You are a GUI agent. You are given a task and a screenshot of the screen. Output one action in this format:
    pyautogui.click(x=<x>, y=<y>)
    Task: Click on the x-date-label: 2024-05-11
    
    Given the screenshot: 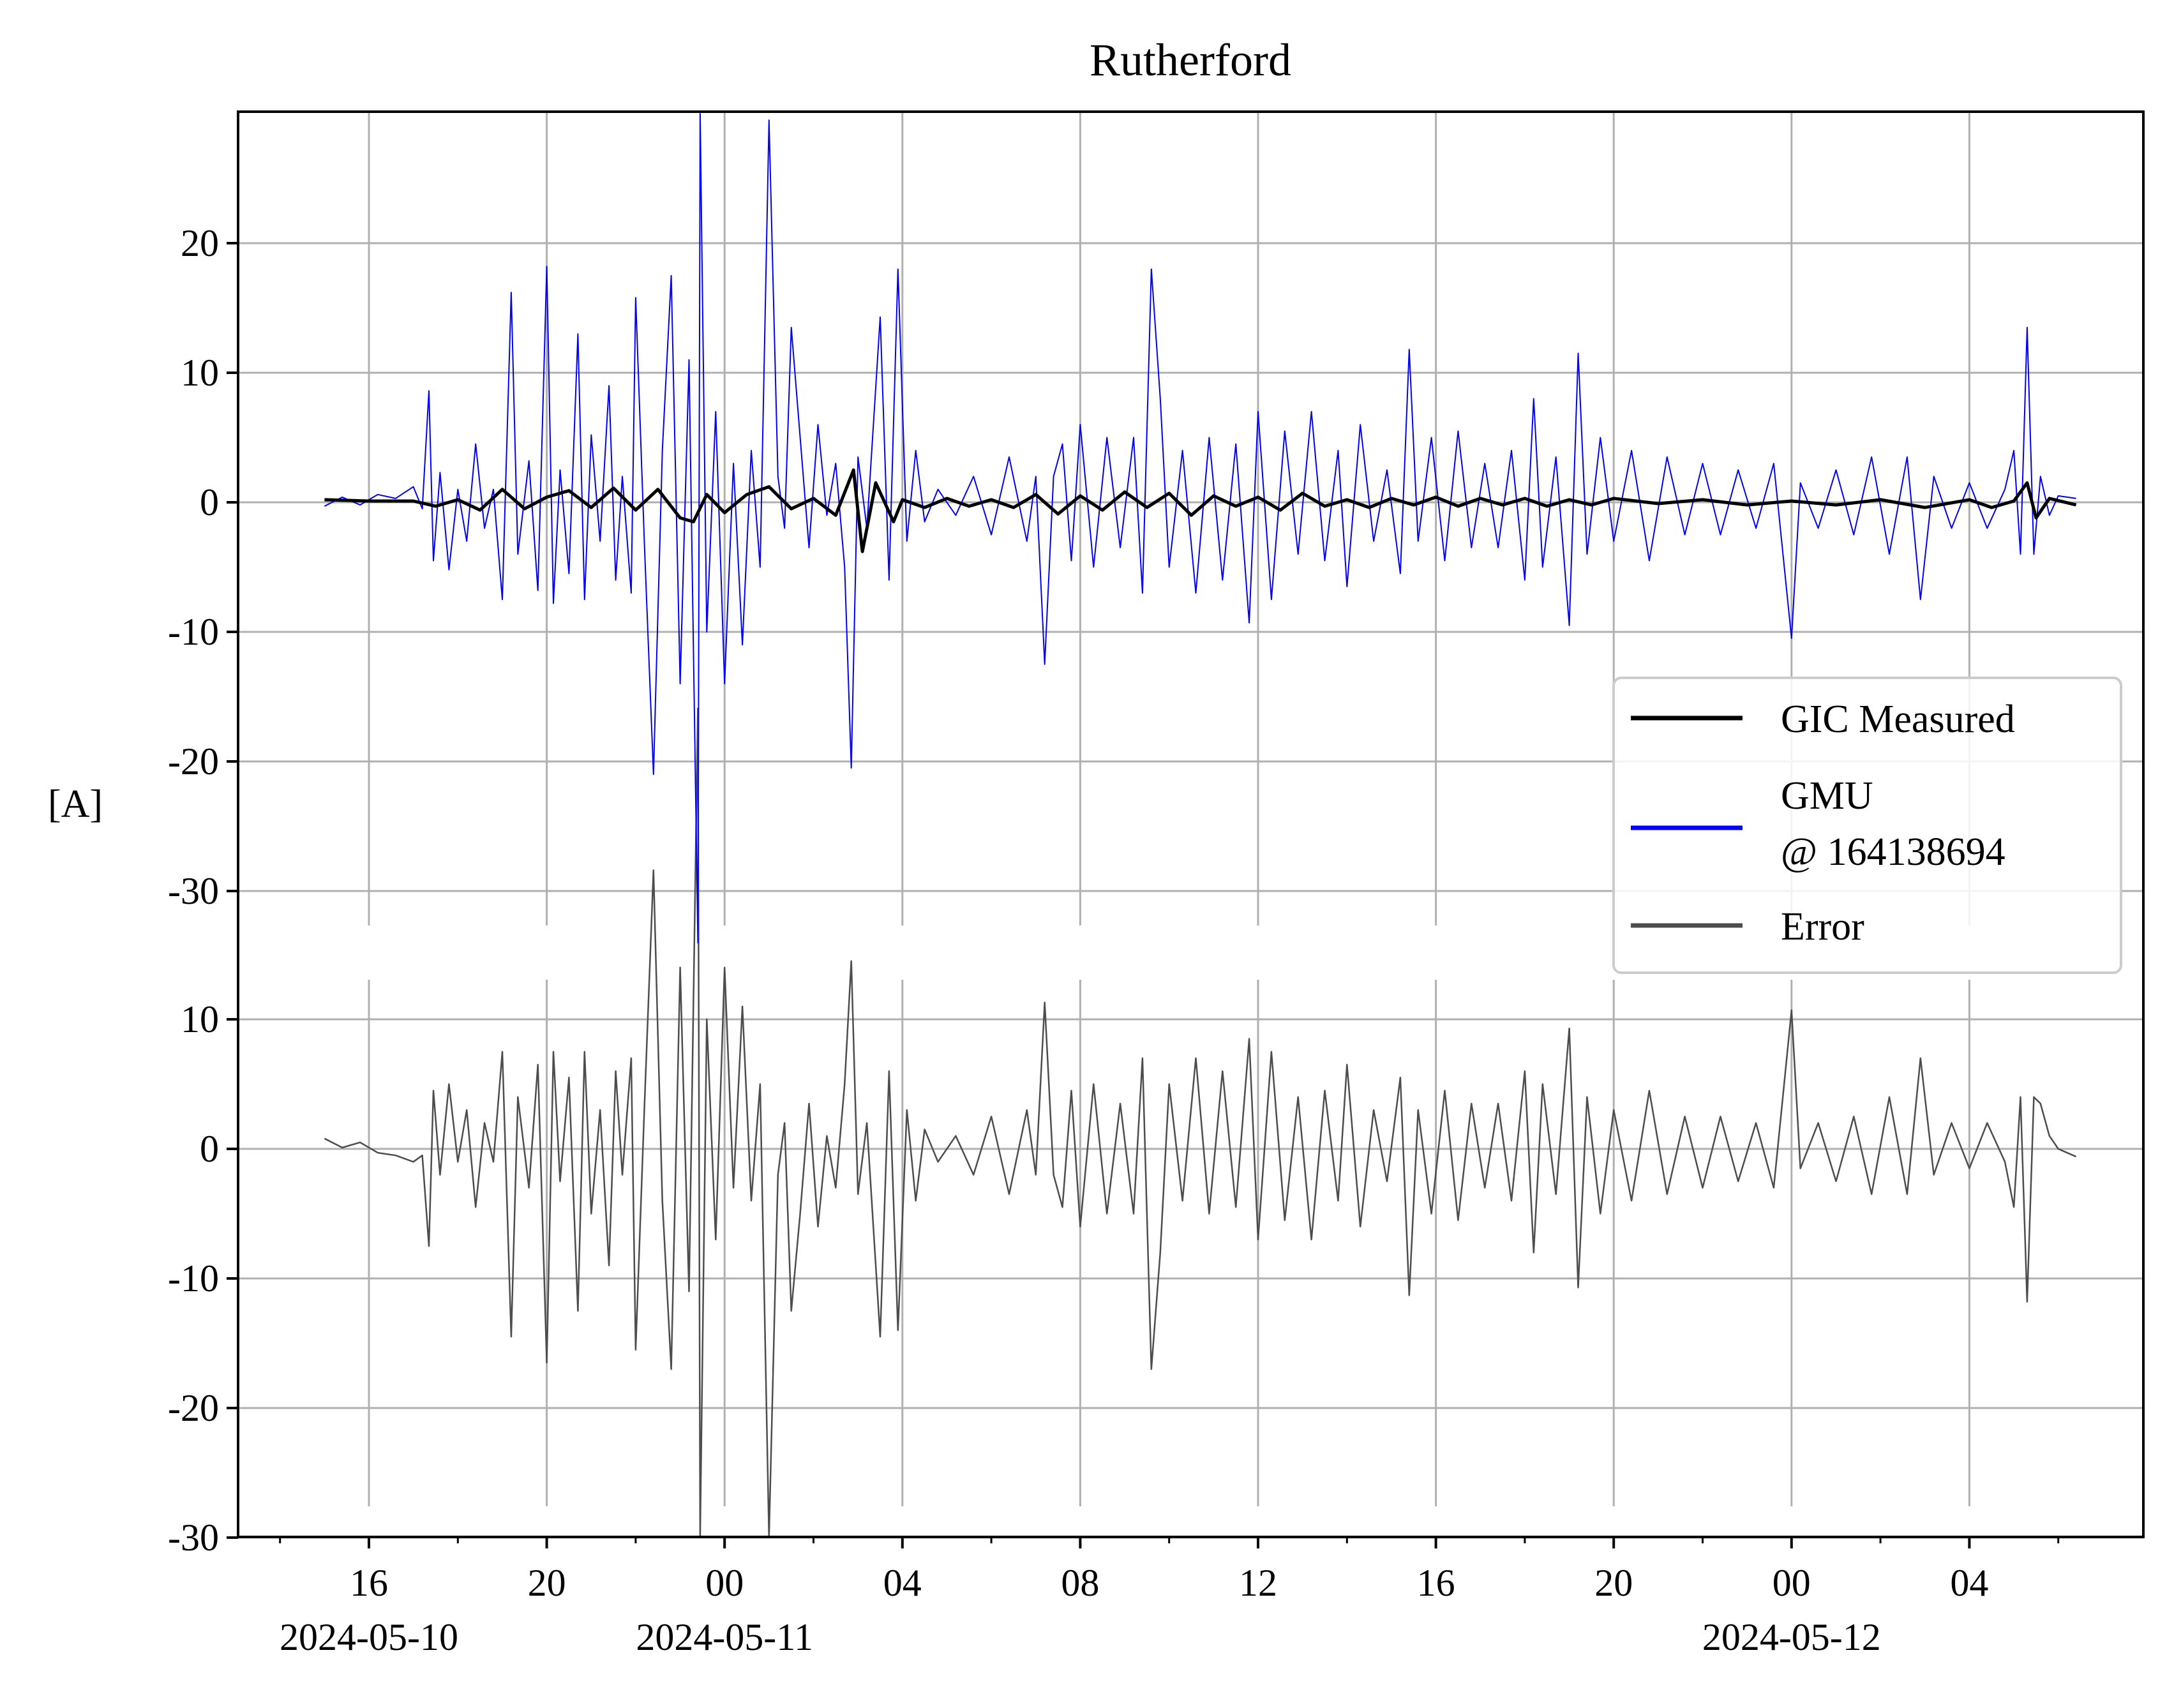 What is the action you would take?
    pyautogui.click(x=724, y=1637)
    